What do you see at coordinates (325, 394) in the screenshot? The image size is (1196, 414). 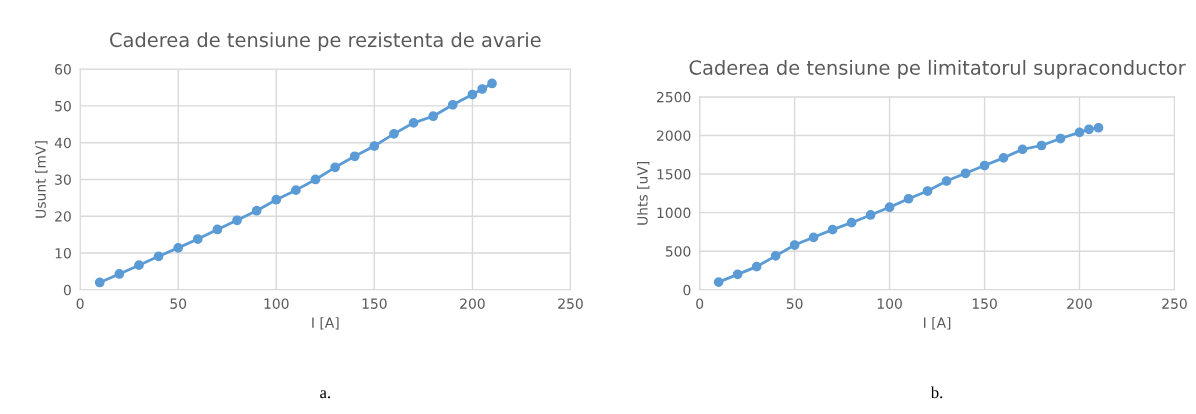 I see `text: a.` at bounding box center [325, 394].